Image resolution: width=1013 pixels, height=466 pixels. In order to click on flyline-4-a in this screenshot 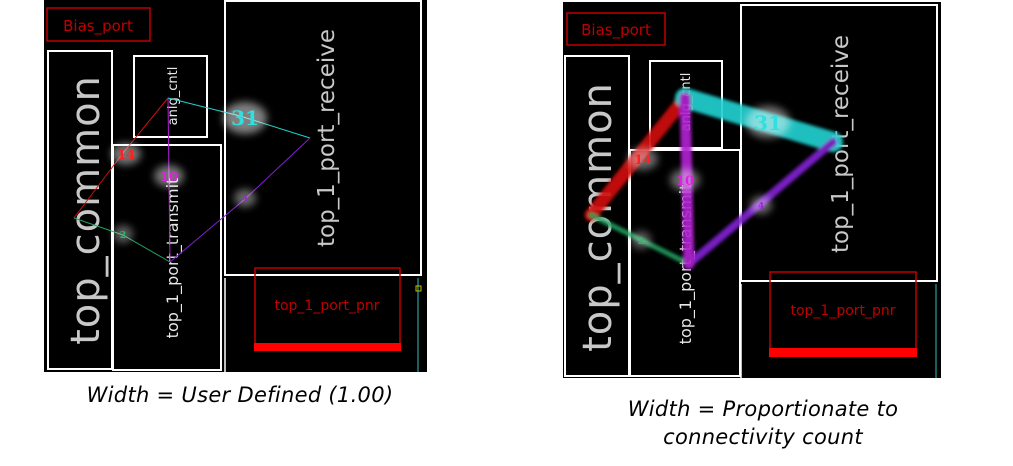, I will do `click(207, 230)`.